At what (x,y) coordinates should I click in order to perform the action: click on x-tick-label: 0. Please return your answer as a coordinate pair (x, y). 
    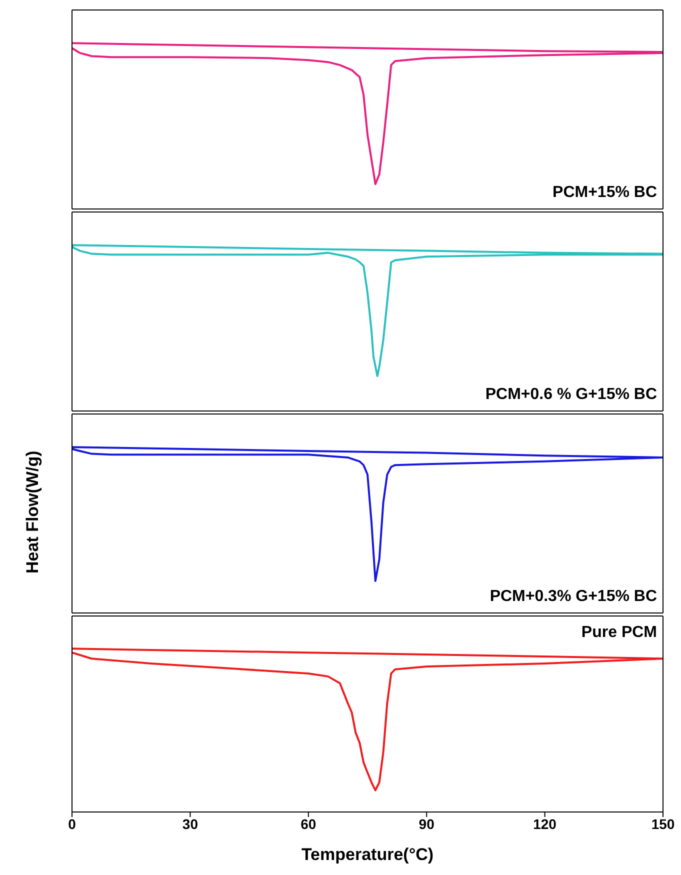
    Looking at the image, I should click on (72, 824).